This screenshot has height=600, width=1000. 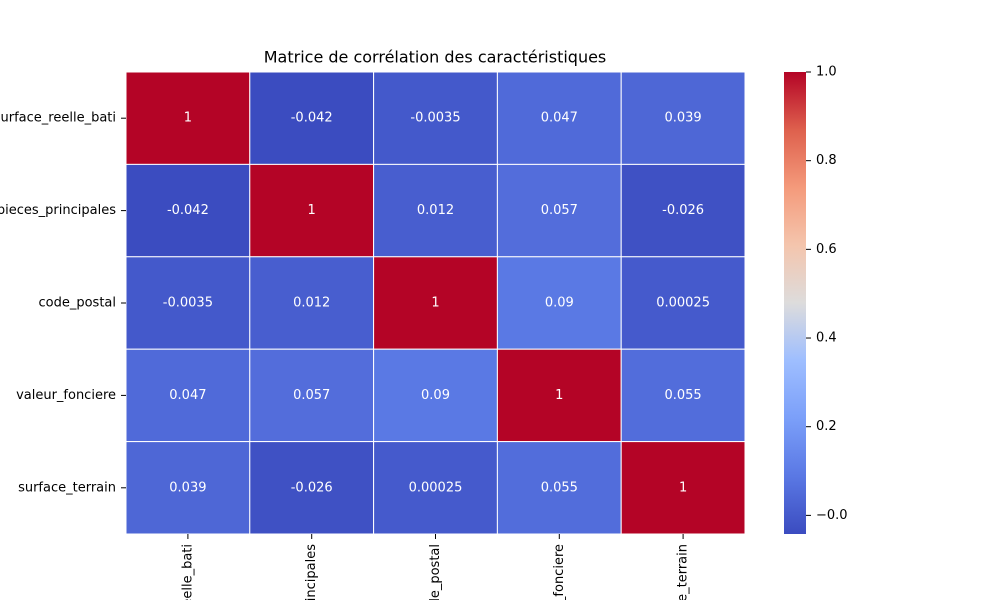 I want to click on x-tick-label: nombre_pieces_principales, so click(x=311, y=572).